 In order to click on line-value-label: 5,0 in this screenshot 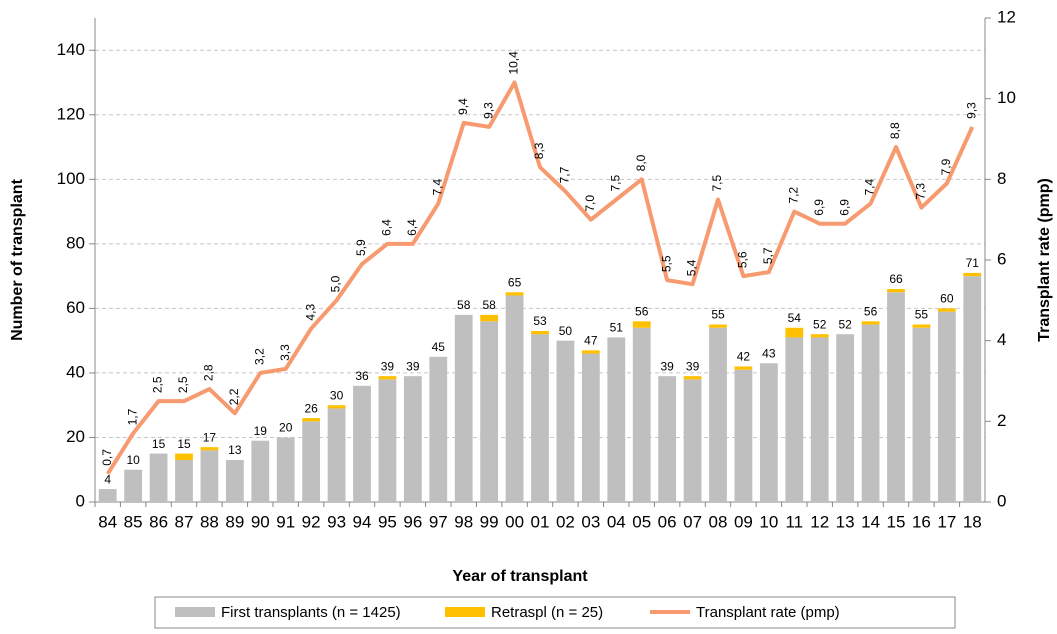, I will do `click(336, 283)`.